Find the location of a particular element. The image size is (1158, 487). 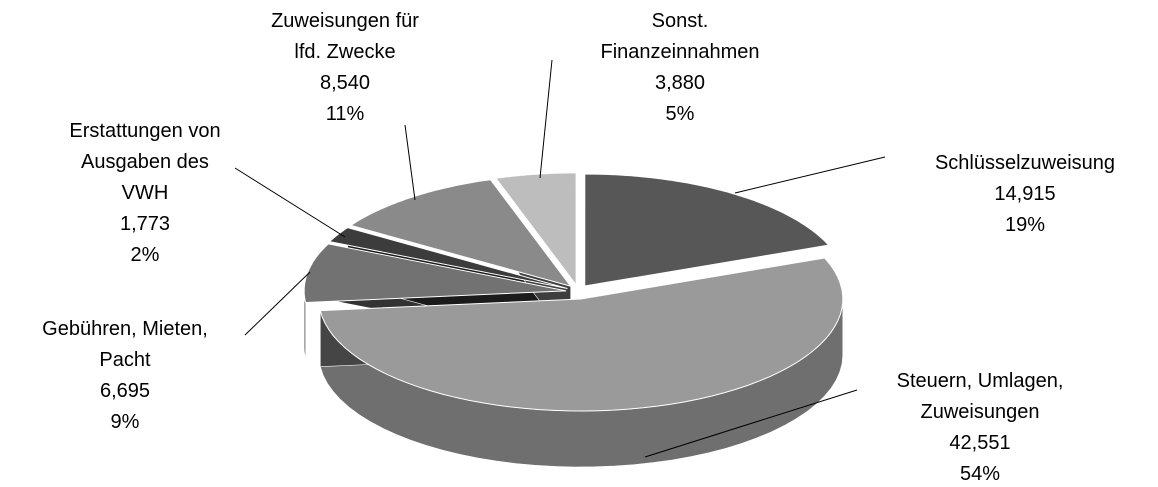

data-label: Gebühren, Mieten, Pacht 6,695 9% is located at coordinates (125, 376).